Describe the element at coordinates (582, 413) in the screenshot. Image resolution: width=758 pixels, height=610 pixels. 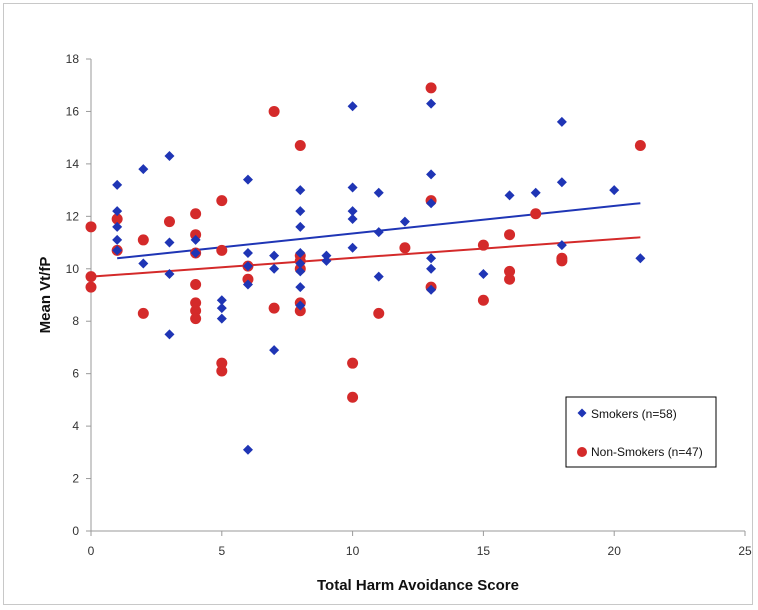
I see `legend-diamond-icon` at that location.